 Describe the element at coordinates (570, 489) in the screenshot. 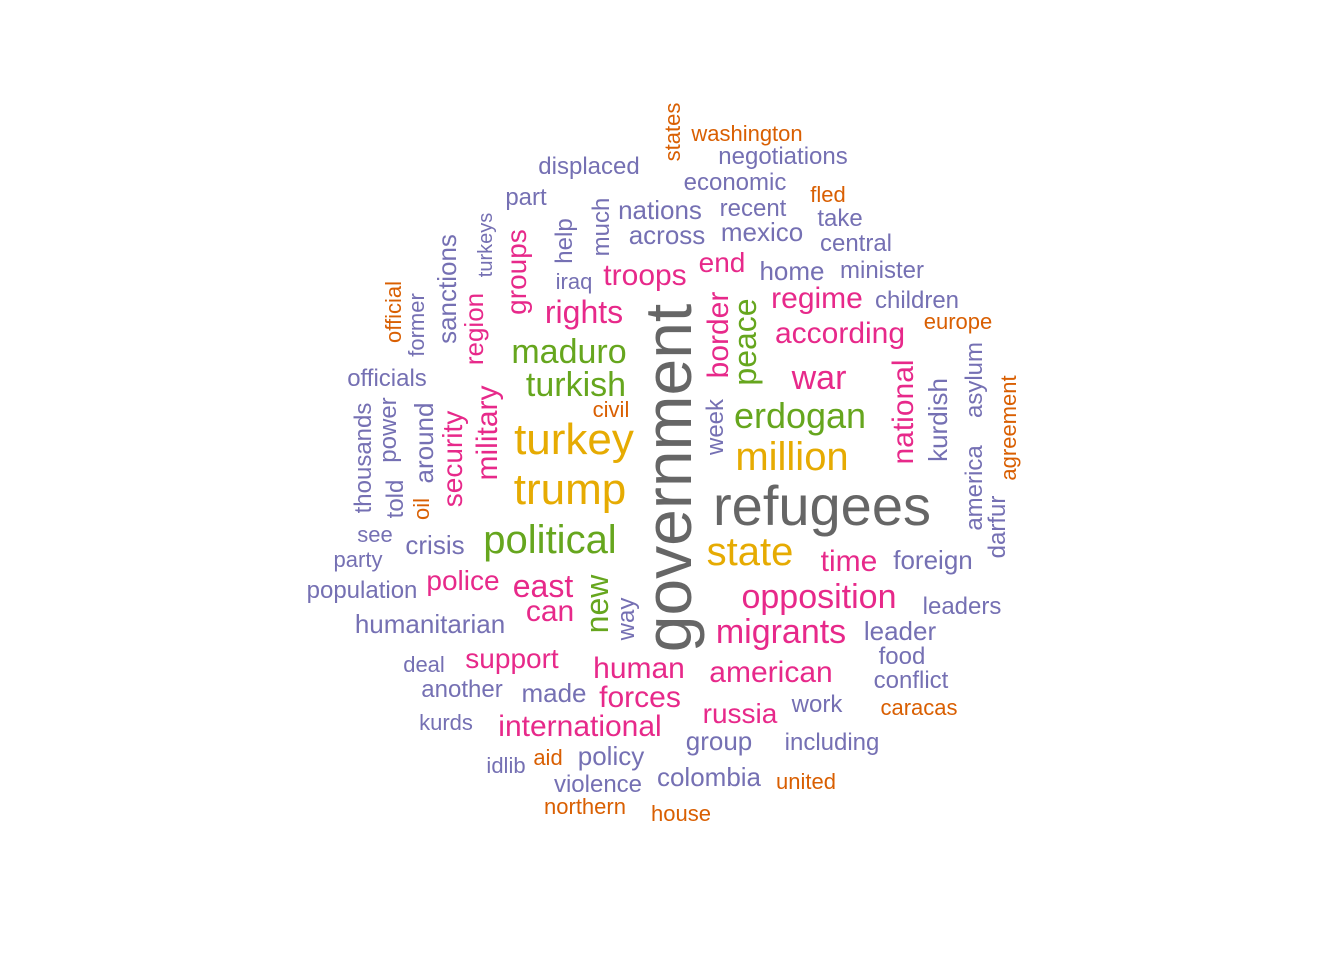

I see `word-trump: trump` at that location.